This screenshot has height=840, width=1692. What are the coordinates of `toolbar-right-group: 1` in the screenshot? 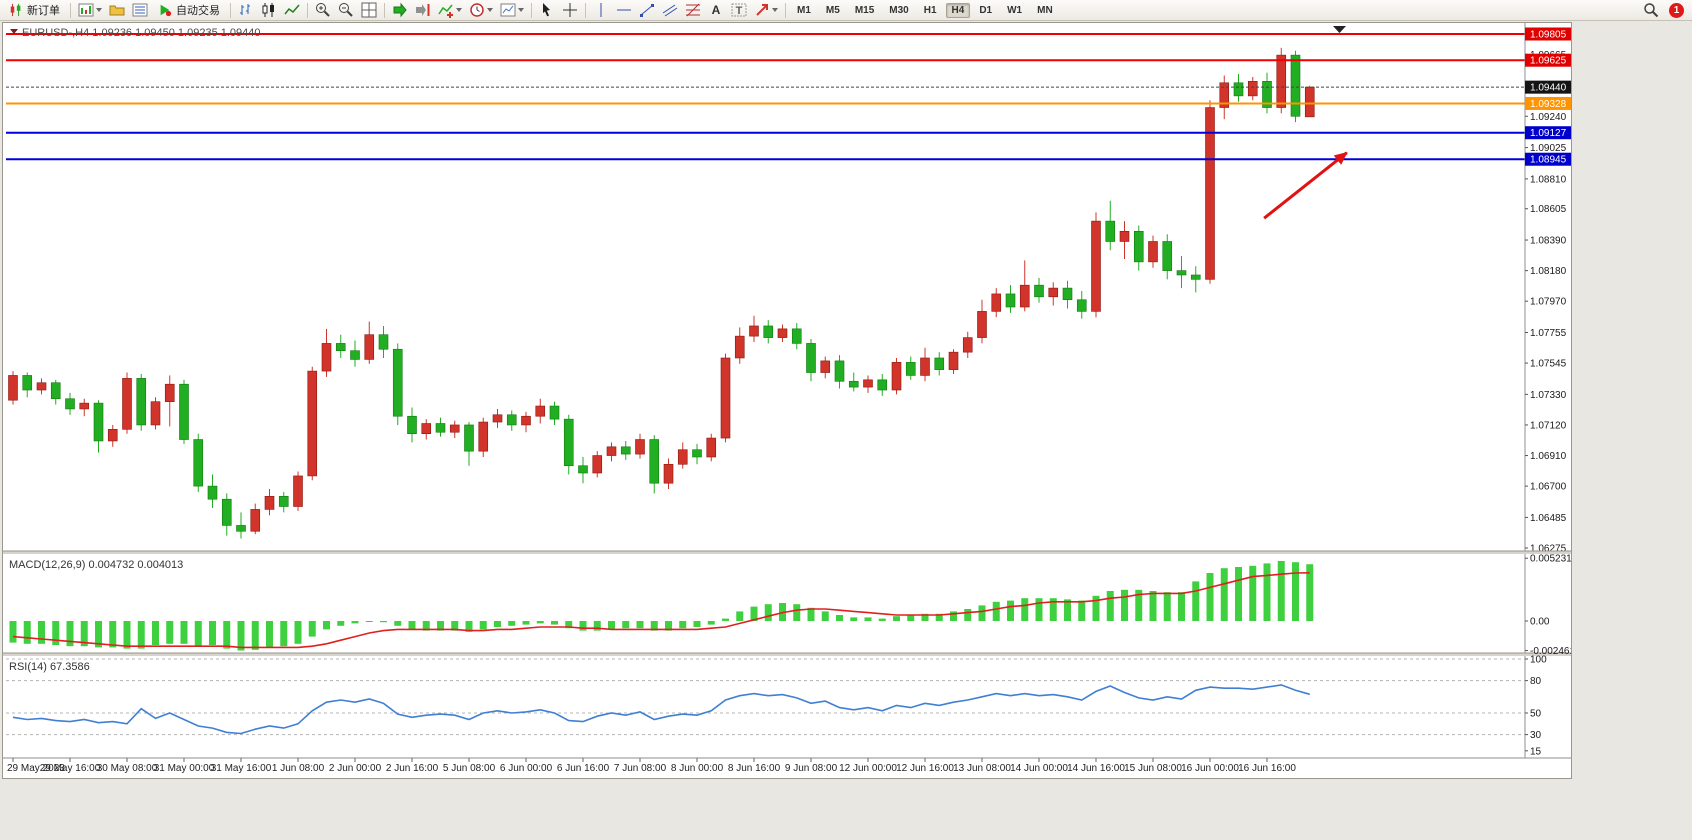 It's located at (1664, 10).